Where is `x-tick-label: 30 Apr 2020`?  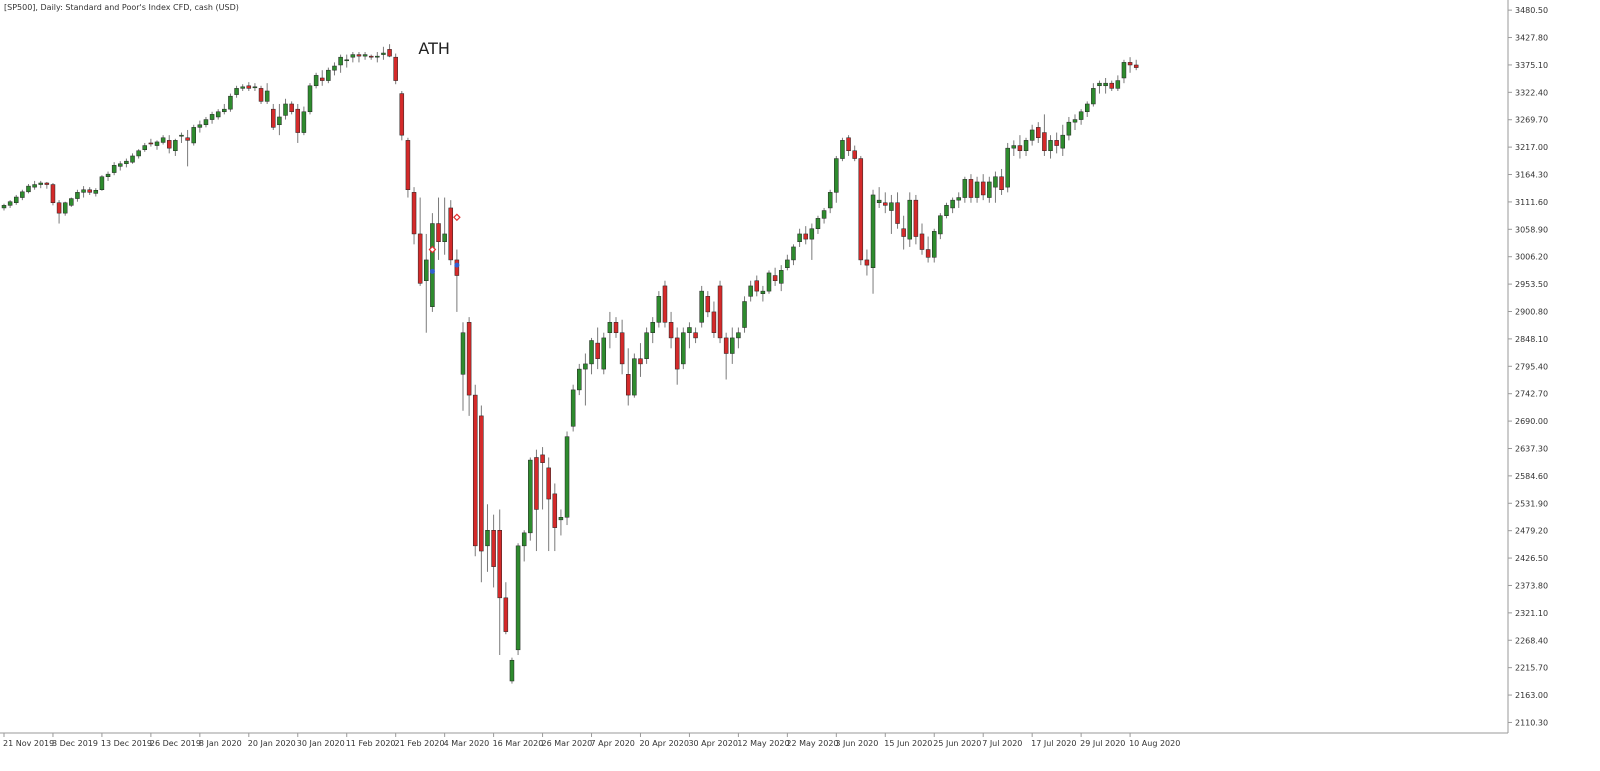
x-tick-label: 30 Apr 2020 is located at coordinates (712, 743).